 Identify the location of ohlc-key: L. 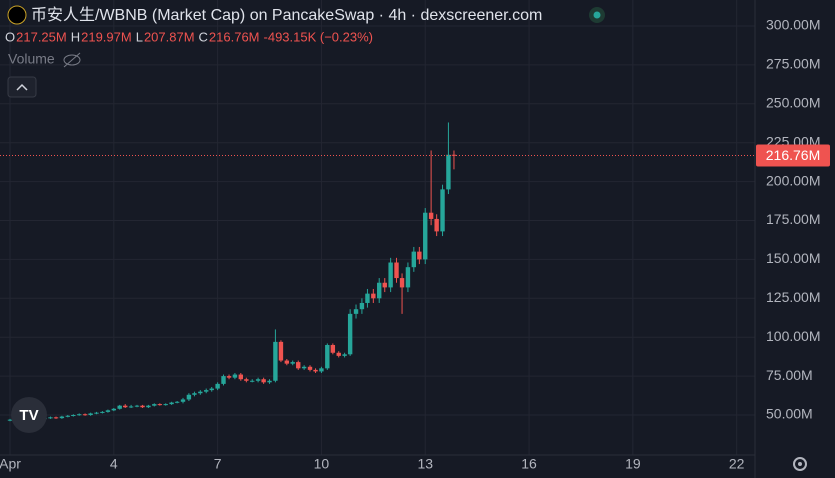
(139, 36).